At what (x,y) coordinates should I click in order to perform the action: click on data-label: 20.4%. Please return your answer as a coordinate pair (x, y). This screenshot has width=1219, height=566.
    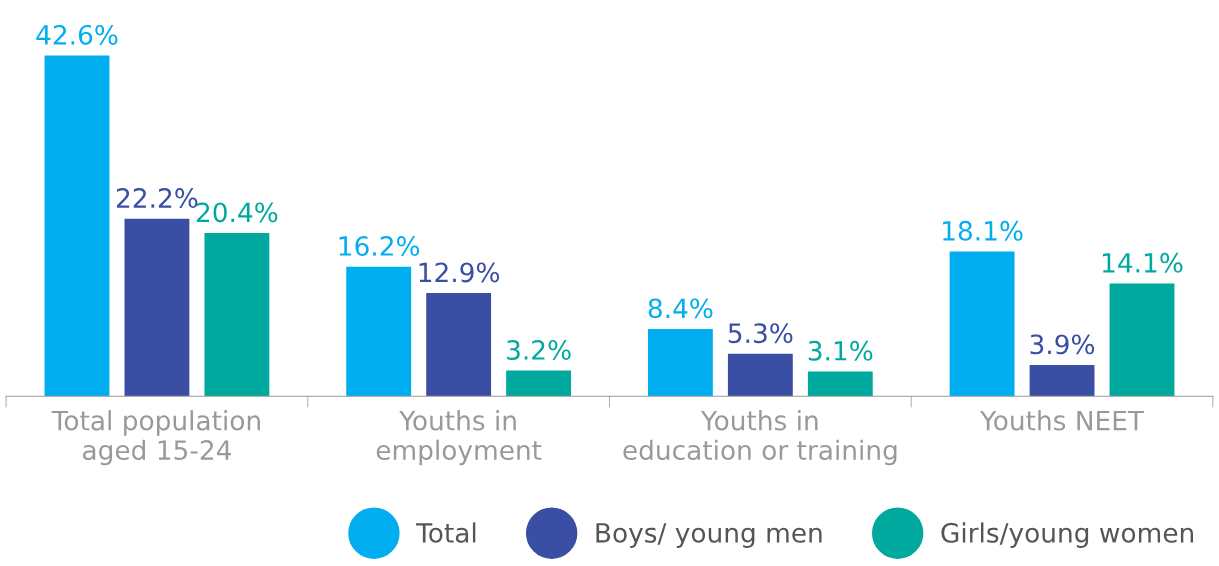
    Looking at the image, I should click on (237, 212).